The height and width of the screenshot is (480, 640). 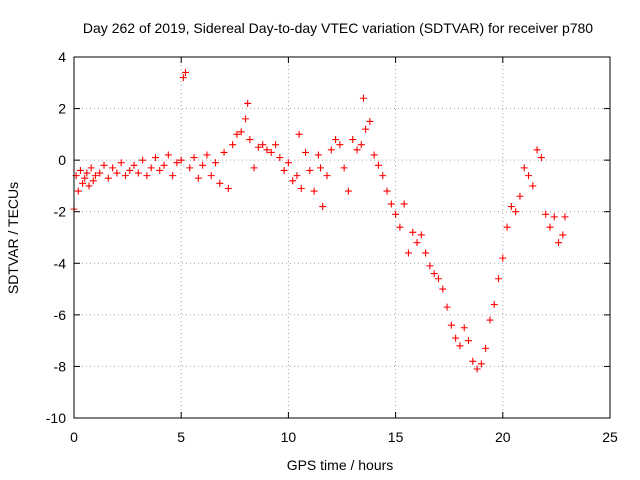 I want to click on y-axis-title: SDTVAR / TECUs, so click(x=13, y=238).